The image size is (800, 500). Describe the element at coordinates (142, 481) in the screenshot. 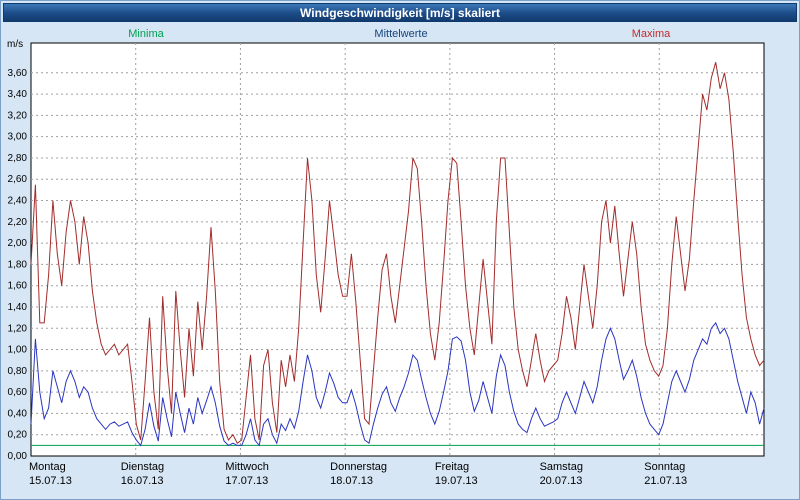

I see `x-date-label: 16.07.13` at that location.